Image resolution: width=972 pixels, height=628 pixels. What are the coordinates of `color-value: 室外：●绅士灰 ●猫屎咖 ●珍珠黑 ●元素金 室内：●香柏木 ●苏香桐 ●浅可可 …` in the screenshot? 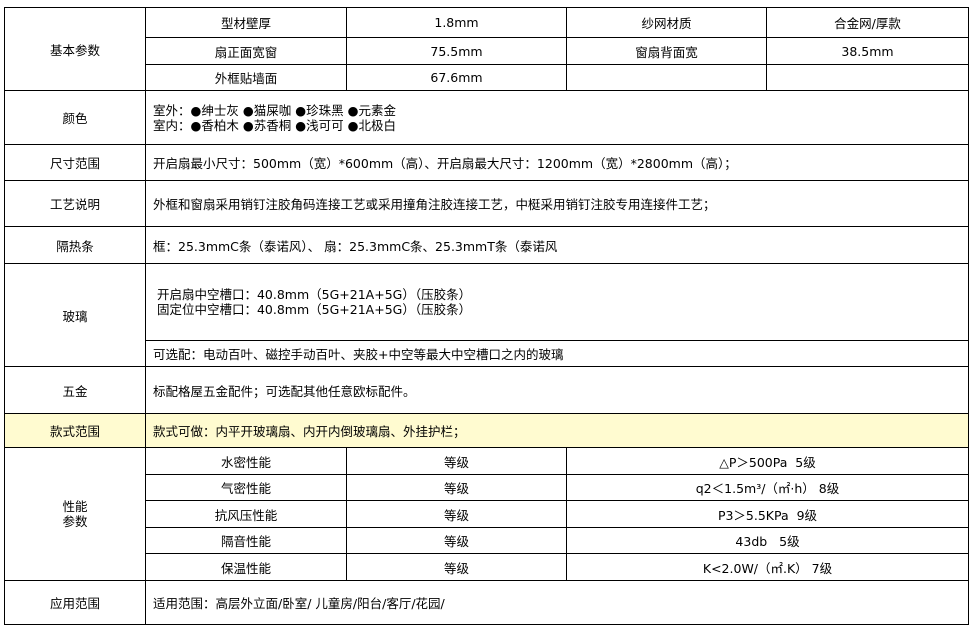 It's located at (557, 117).